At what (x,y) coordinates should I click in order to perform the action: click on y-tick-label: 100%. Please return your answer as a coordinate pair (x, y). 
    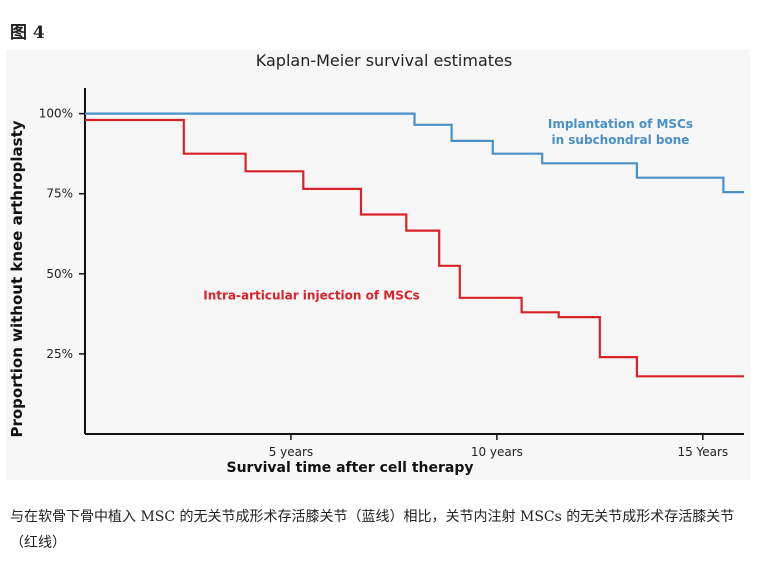
    Looking at the image, I should click on (56, 114).